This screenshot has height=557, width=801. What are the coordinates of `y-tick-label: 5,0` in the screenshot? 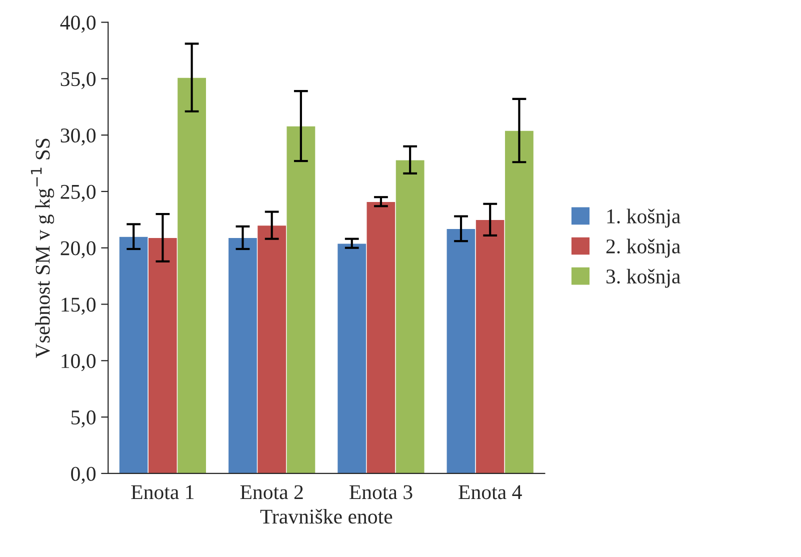 It's located at (84, 419).